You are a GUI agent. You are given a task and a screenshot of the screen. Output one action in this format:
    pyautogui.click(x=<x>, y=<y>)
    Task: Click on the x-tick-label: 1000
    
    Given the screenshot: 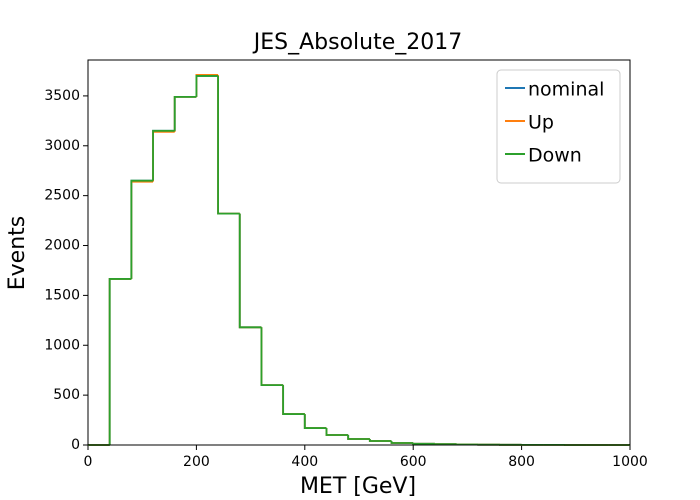 What is the action you would take?
    pyautogui.click(x=630, y=462)
    